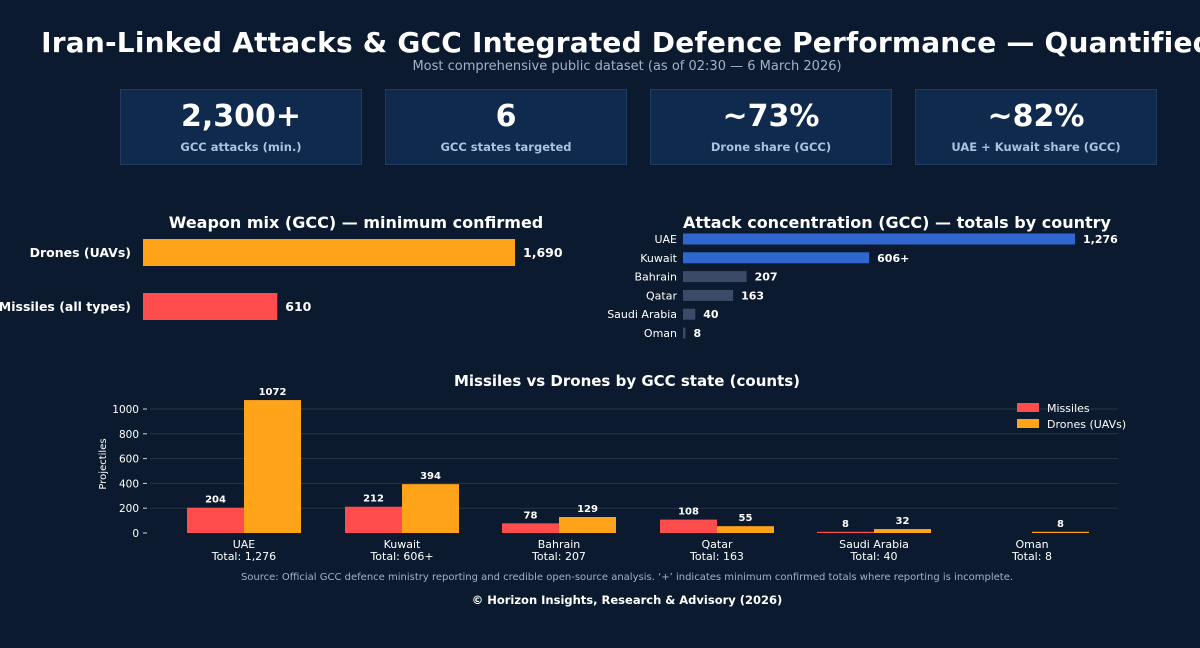 This screenshot has width=1200, height=648. What do you see at coordinates (129, 460) in the screenshot?
I see `y-tick-label: 600` at bounding box center [129, 460].